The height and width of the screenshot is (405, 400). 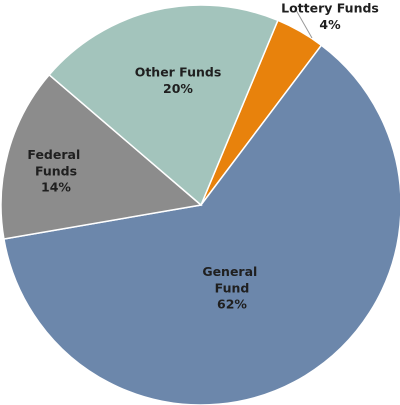 I want to click on slice-label: Other Funds, so click(x=178, y=72).